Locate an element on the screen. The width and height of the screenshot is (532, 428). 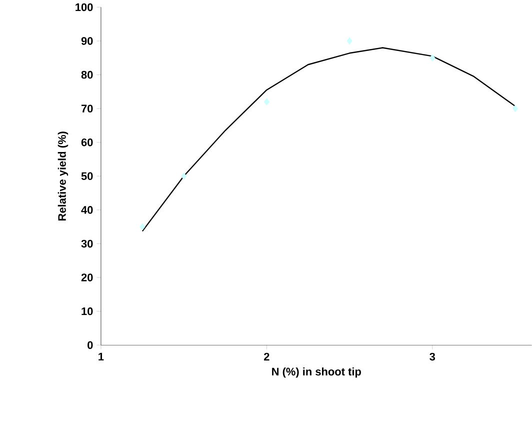
y-tick-label: 60 is located at coordinates (87, 142).